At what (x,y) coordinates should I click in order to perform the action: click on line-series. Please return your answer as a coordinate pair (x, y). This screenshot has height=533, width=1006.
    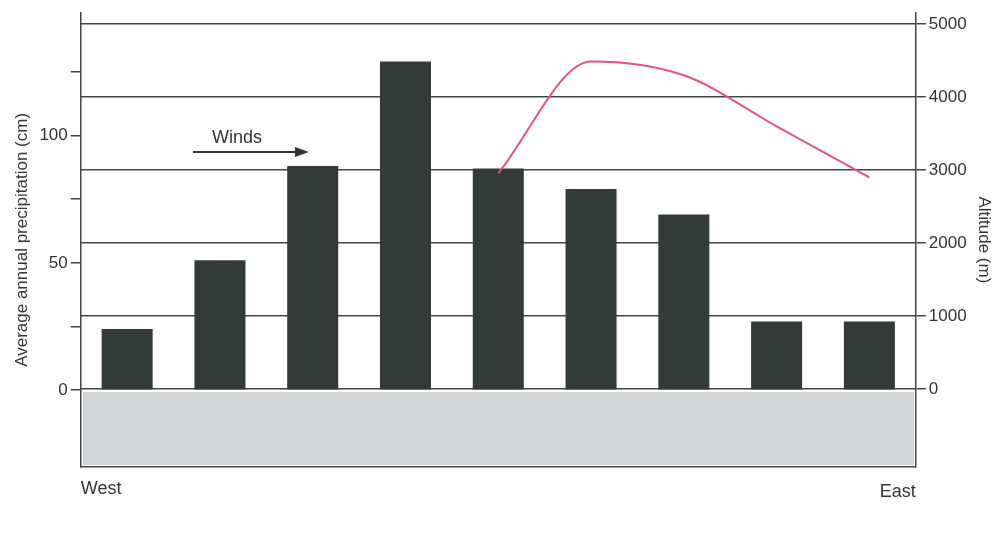
    Looking at the image, I should click on (684, 119).